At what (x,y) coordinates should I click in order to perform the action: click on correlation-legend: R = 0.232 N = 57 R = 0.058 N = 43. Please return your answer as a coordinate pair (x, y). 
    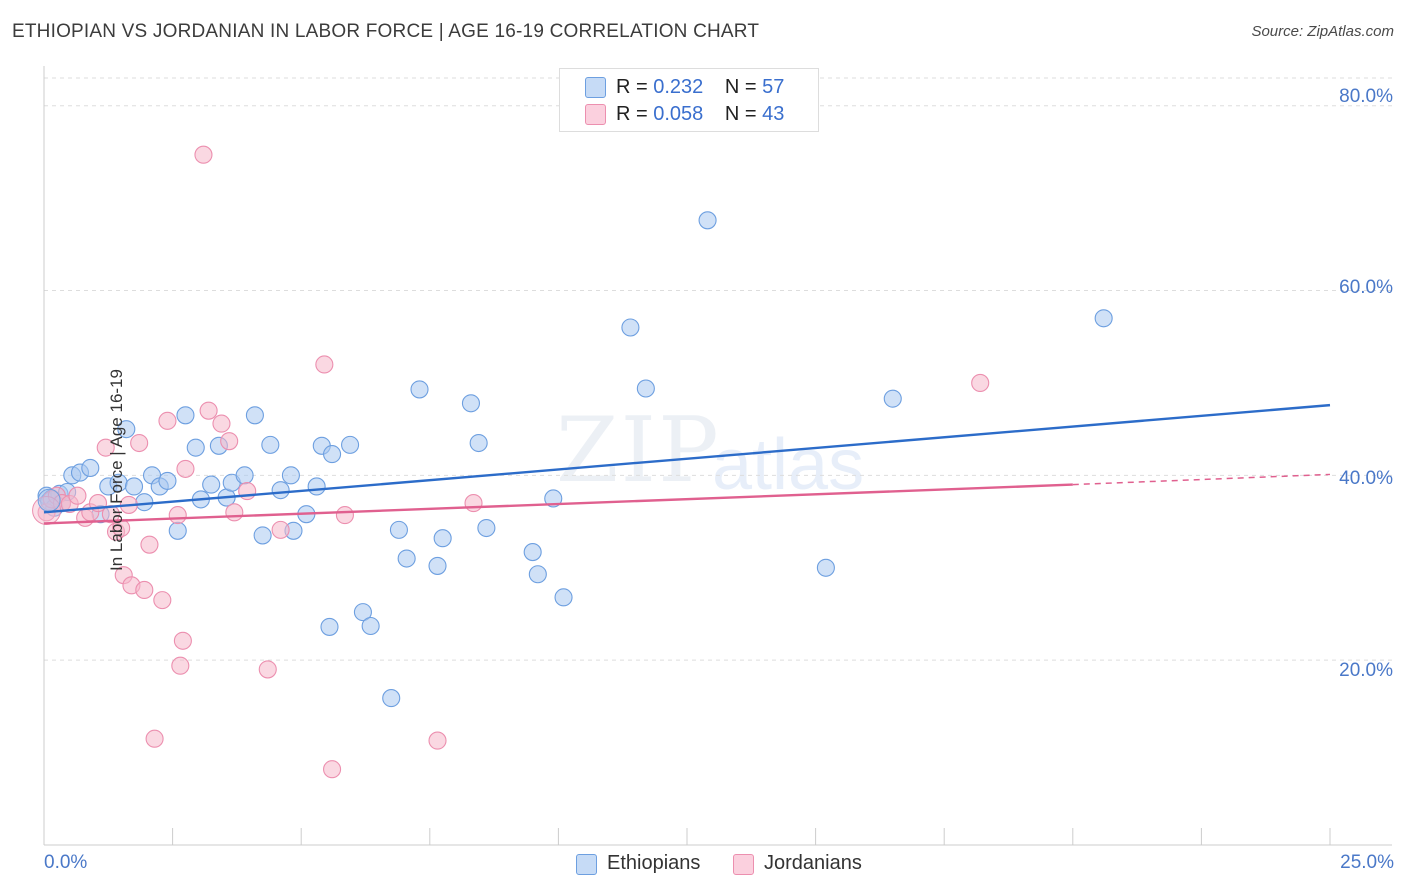
    Looking at the image, I should click on (689, 100).